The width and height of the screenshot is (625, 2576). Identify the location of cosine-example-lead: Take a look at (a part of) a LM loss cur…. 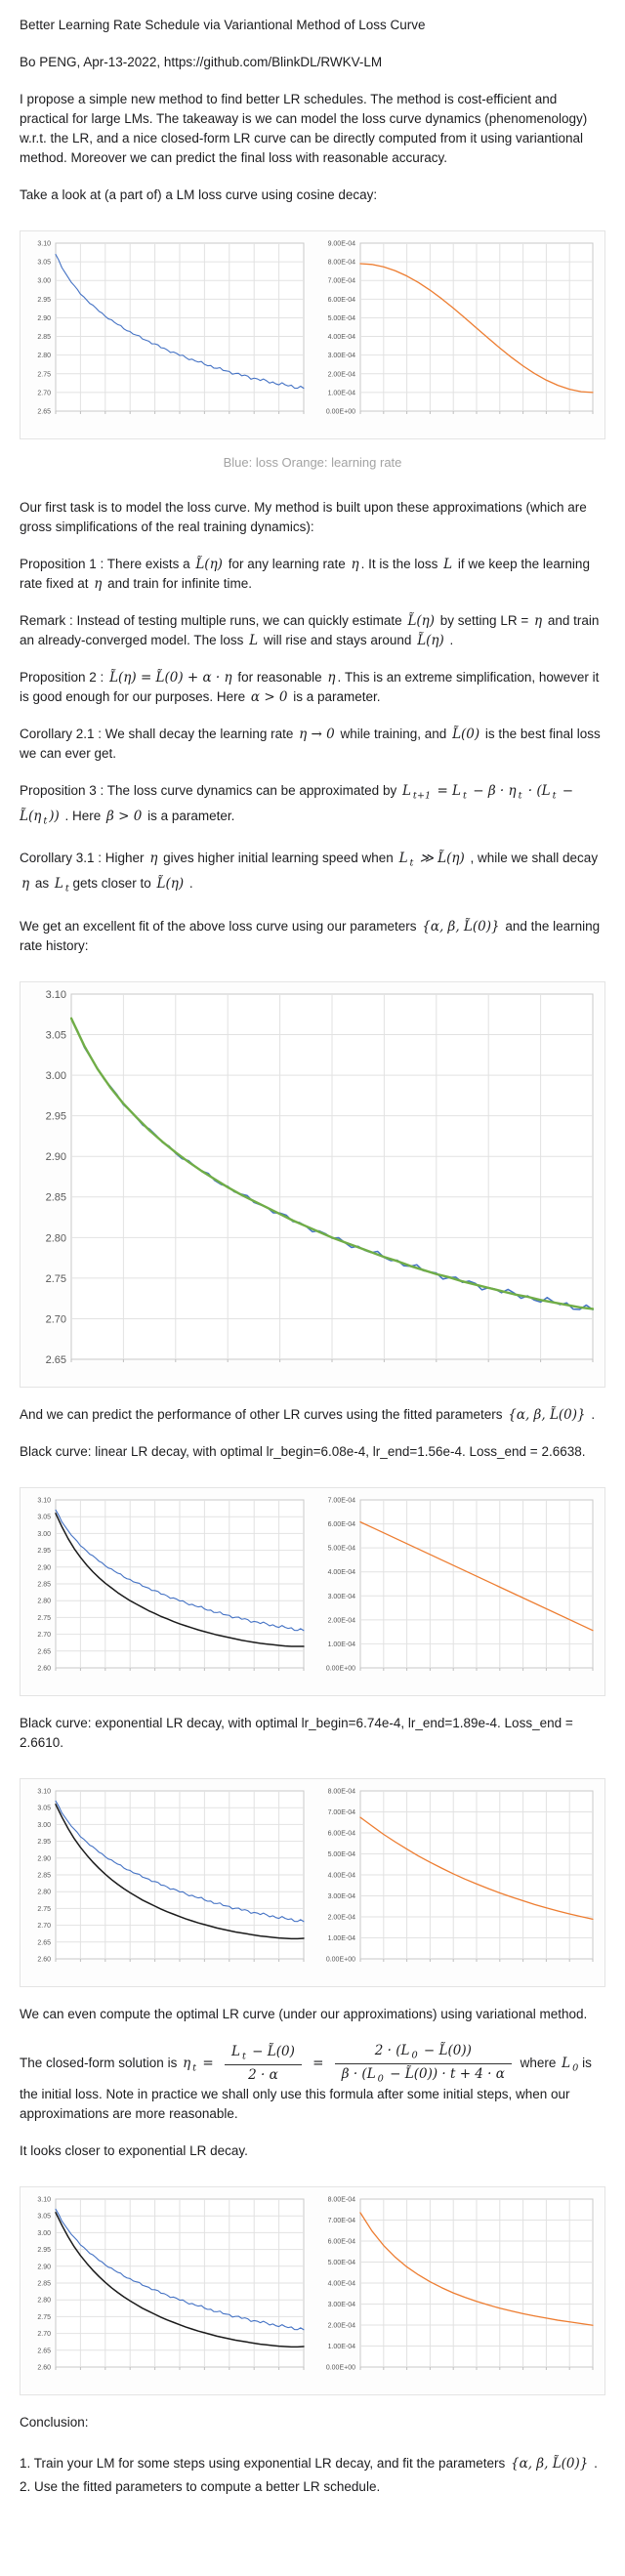
(199, 194).